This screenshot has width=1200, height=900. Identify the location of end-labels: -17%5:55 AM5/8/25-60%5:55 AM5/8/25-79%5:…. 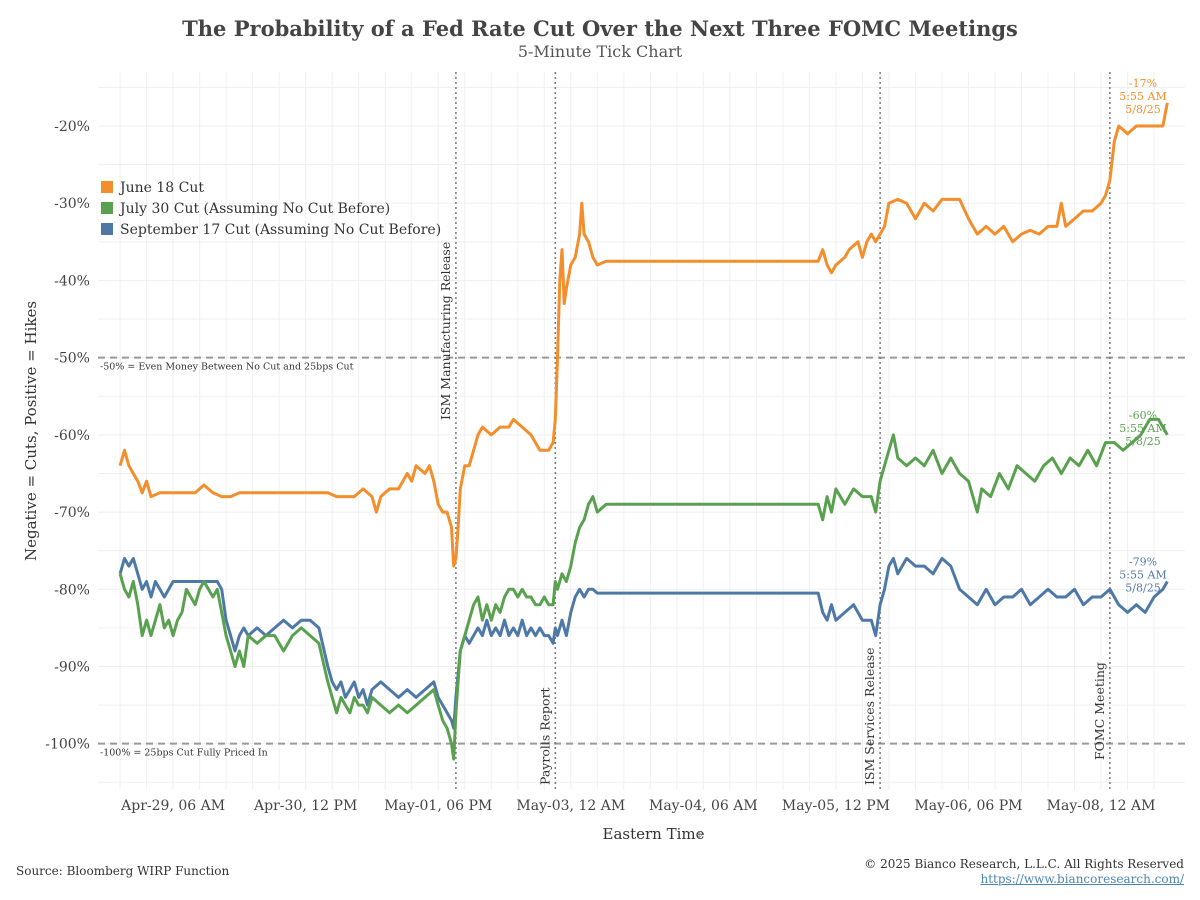
(1142, 336).